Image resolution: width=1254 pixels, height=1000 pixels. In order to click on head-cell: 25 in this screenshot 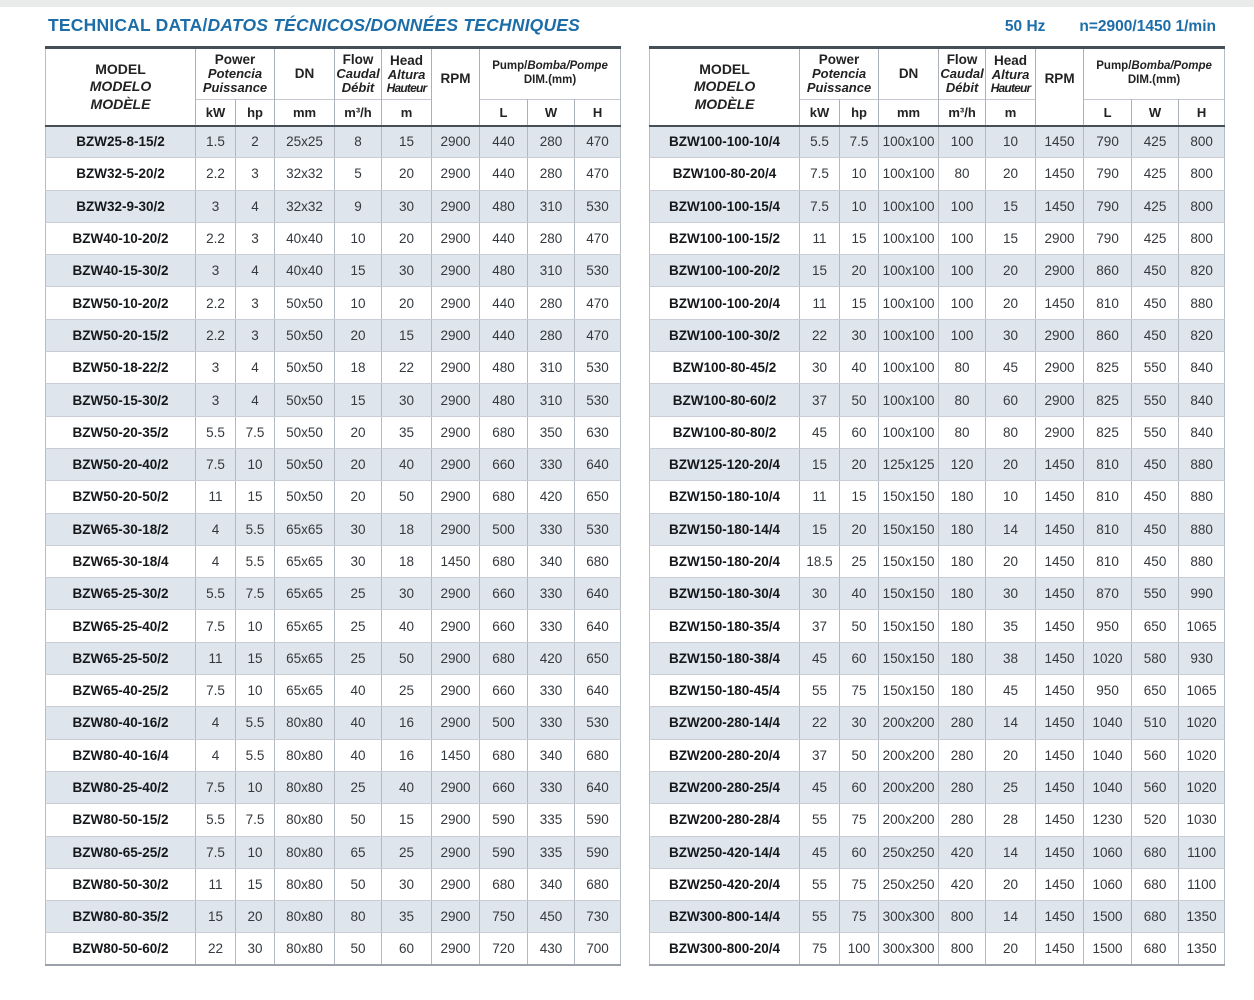, I will do `click(1011, 787)`.